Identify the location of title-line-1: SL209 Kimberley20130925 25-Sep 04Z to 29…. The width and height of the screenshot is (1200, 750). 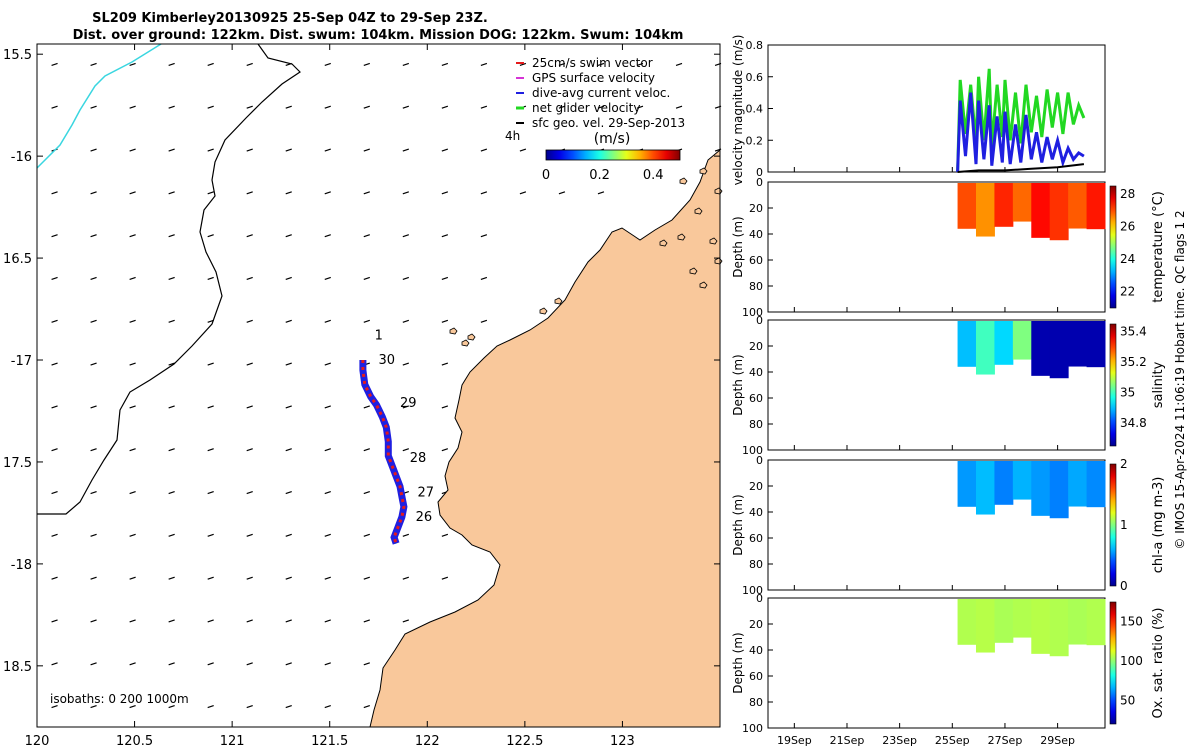
(290, 18).